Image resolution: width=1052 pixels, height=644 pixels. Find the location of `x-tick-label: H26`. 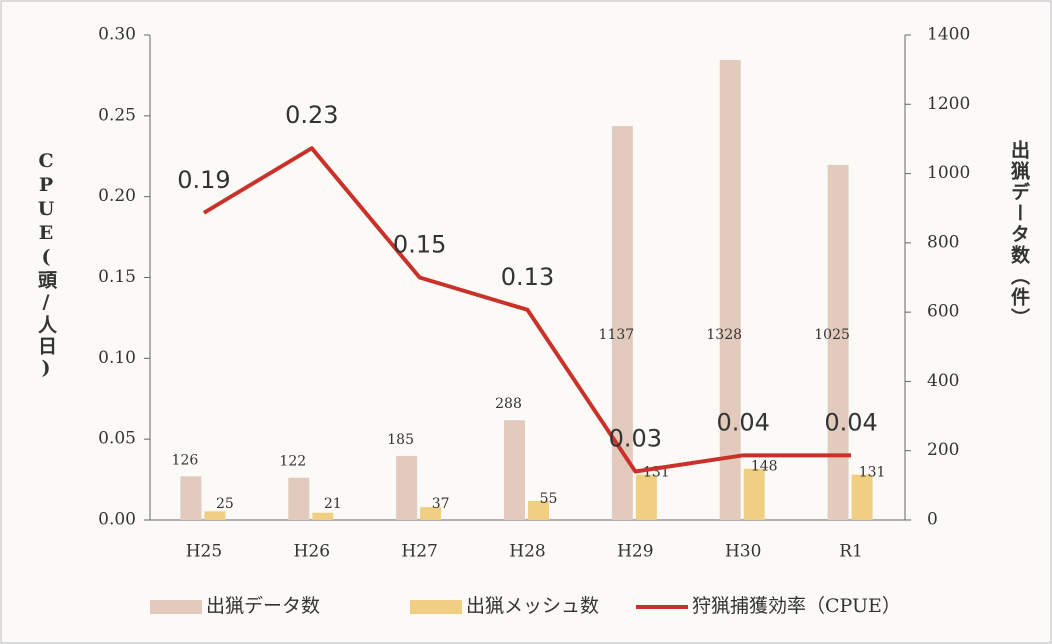

x-tick-label: H26 is located at coordinates (312, 552).